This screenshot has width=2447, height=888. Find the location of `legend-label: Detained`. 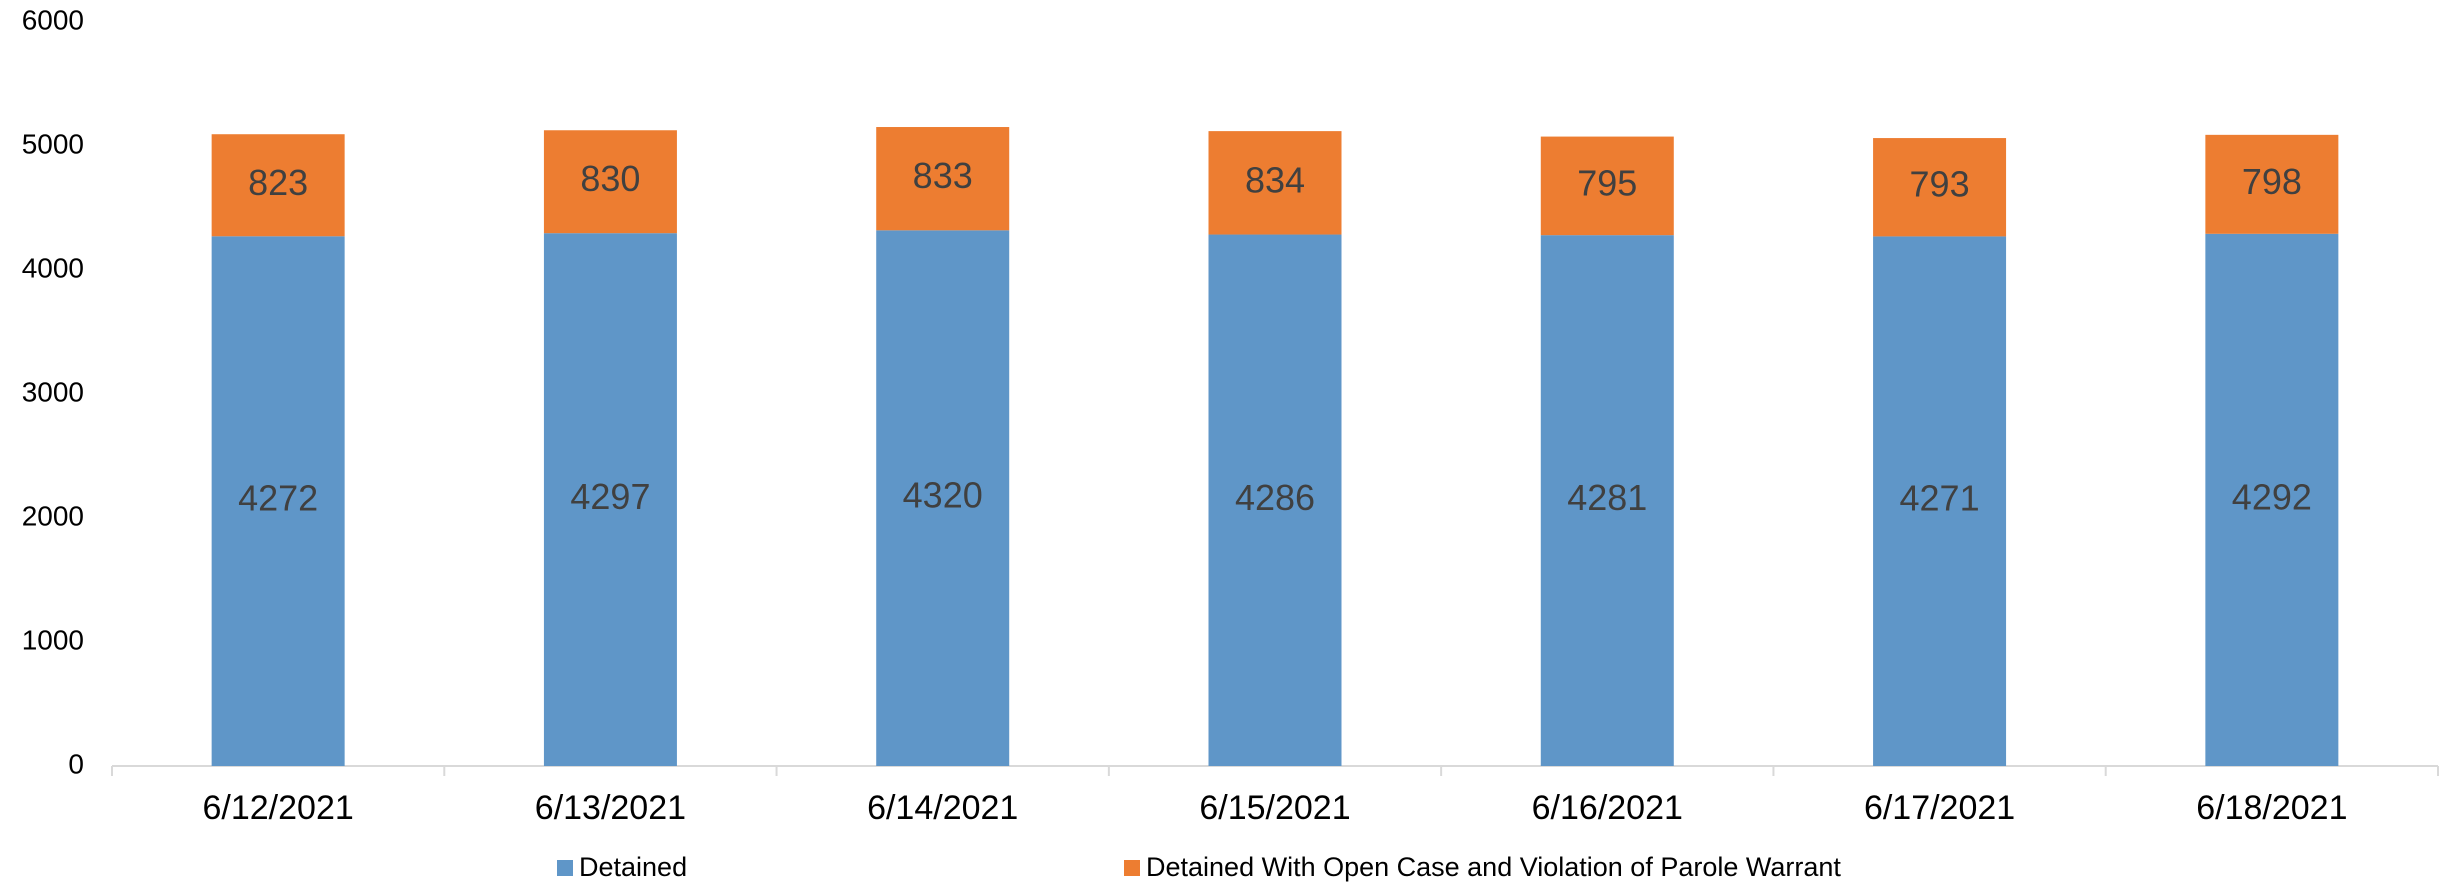

legend-label: Detained is located at coordinates (633, 867).